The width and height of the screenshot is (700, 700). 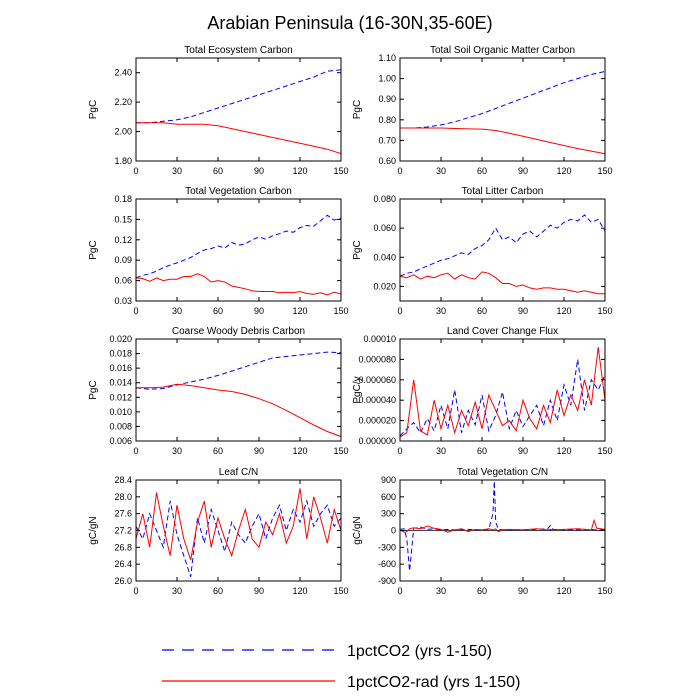 I want to click on legend-label: 1pctCO2 (yrs 1-150), so click(x=419, y=651).